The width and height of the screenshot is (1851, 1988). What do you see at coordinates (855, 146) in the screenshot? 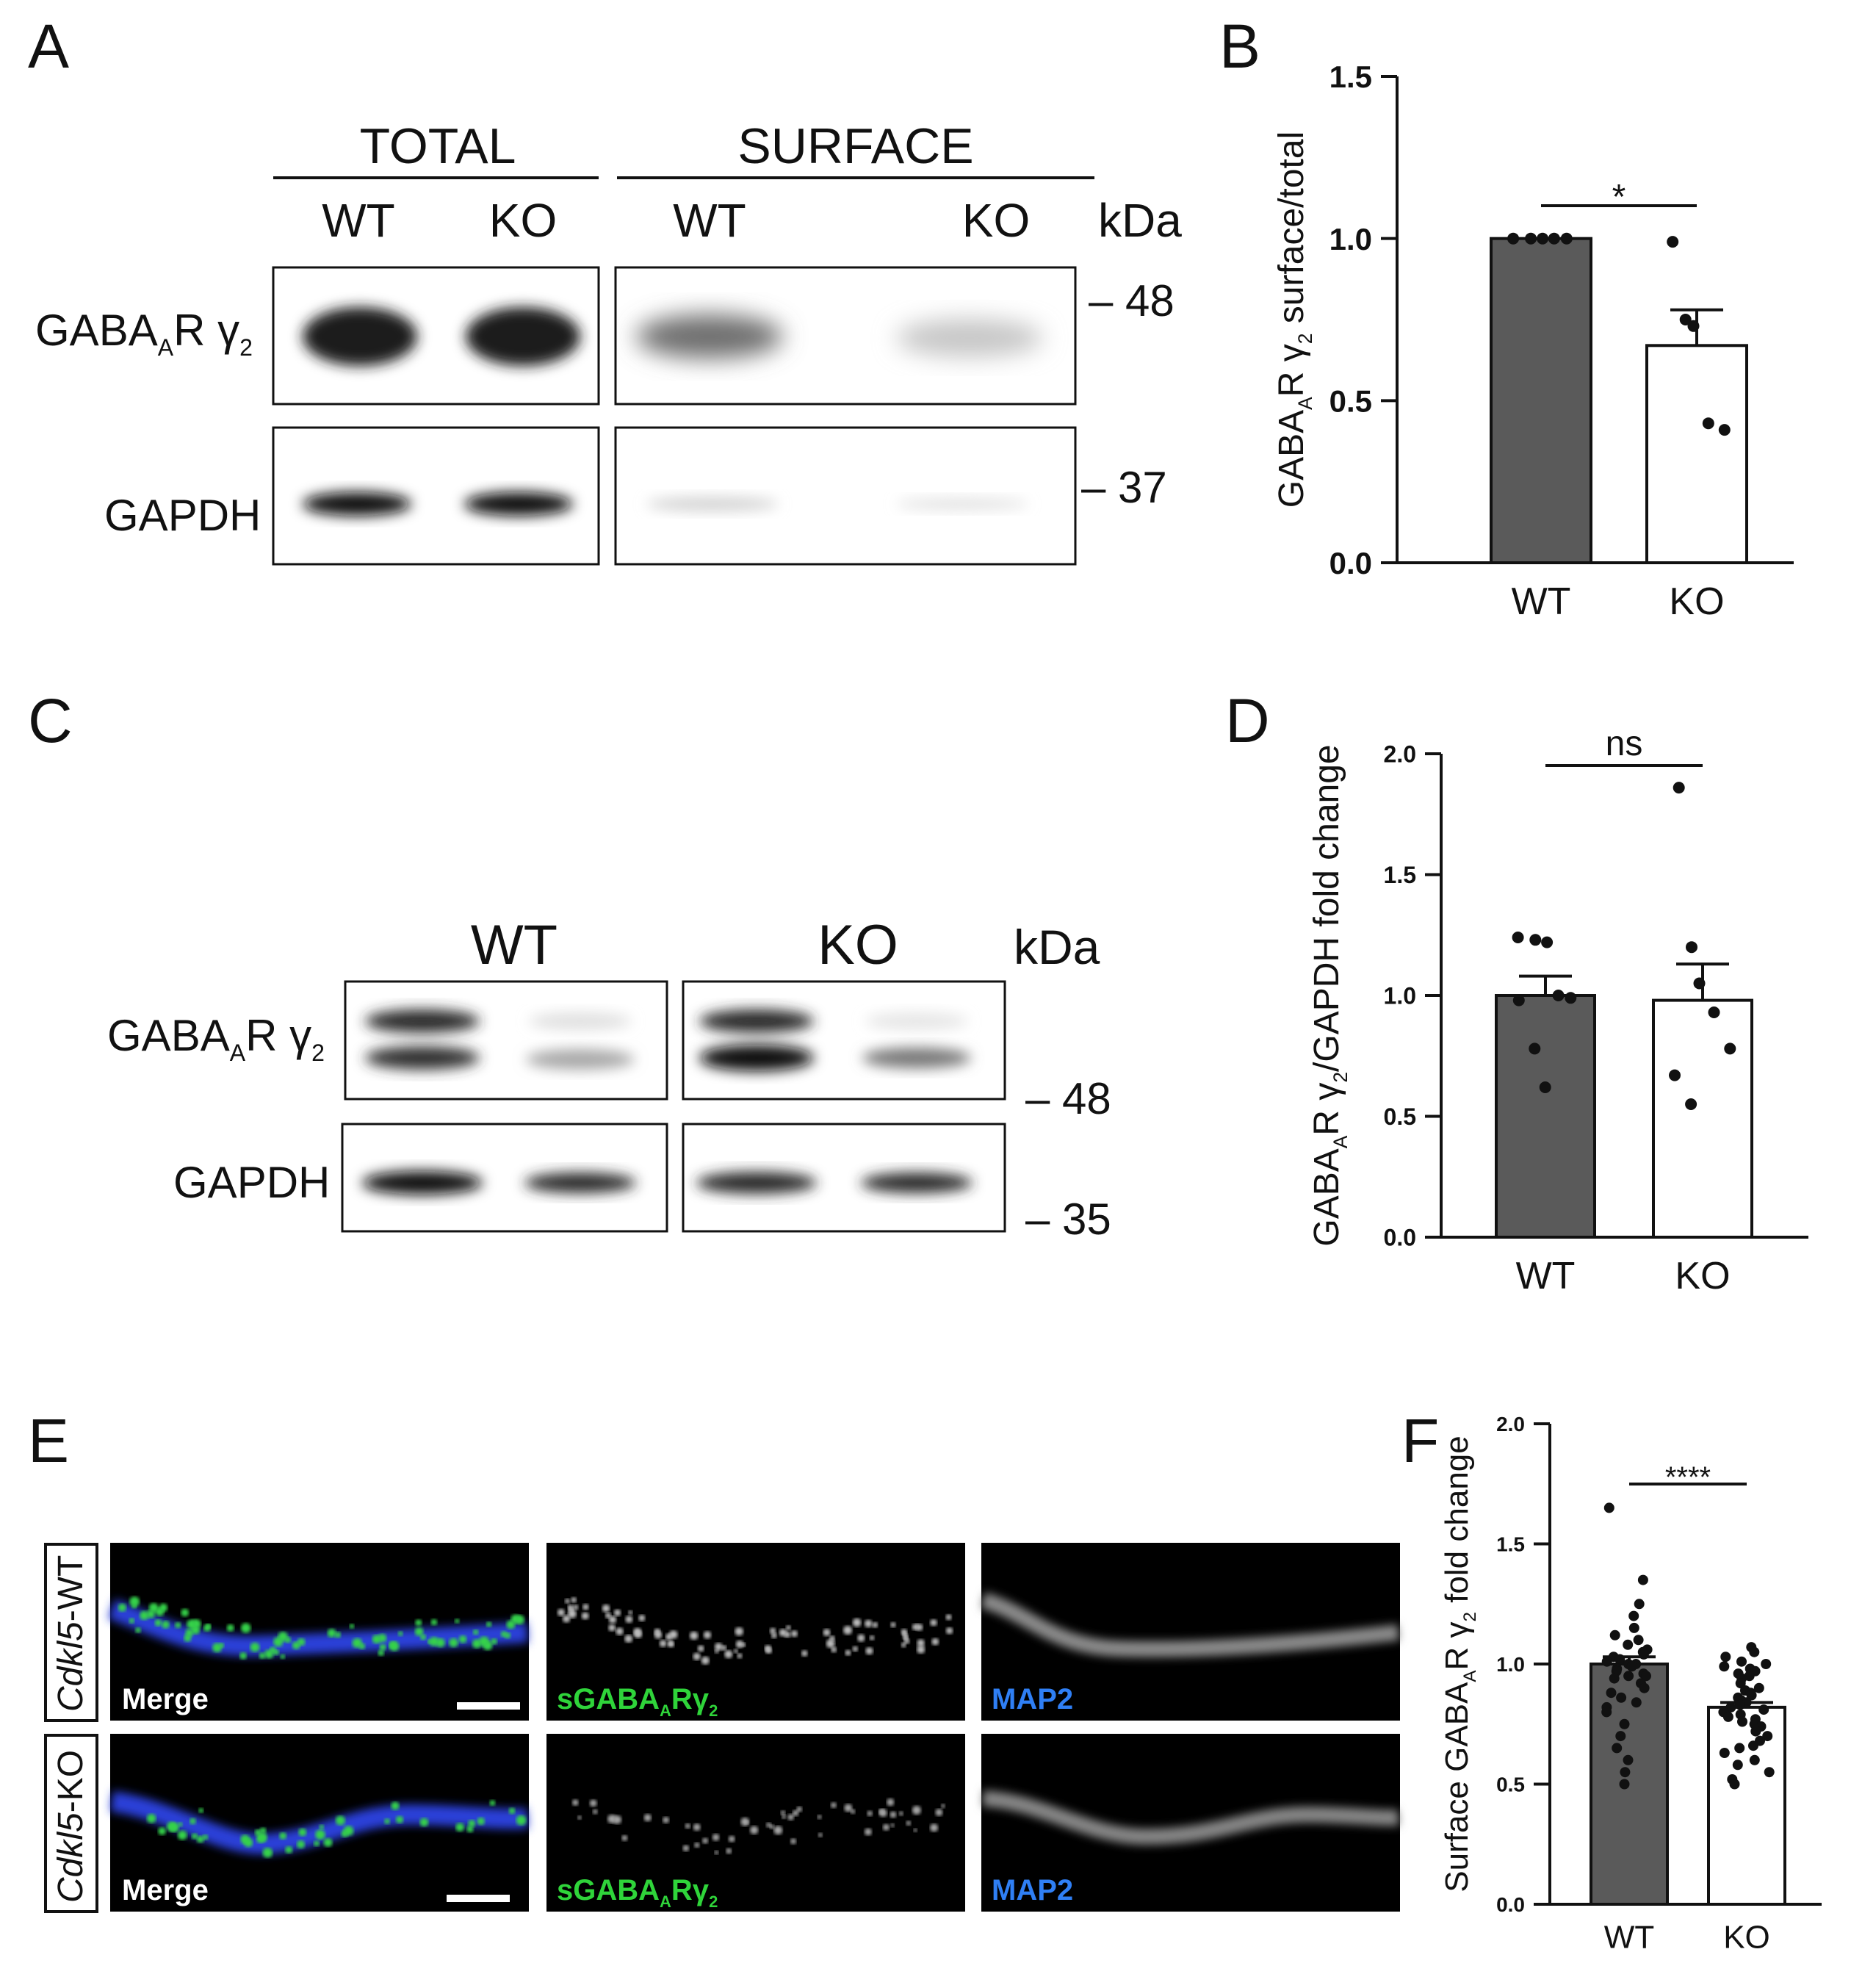
I see `group-label-surface: SURFACE` at bounding box center [855, 146].